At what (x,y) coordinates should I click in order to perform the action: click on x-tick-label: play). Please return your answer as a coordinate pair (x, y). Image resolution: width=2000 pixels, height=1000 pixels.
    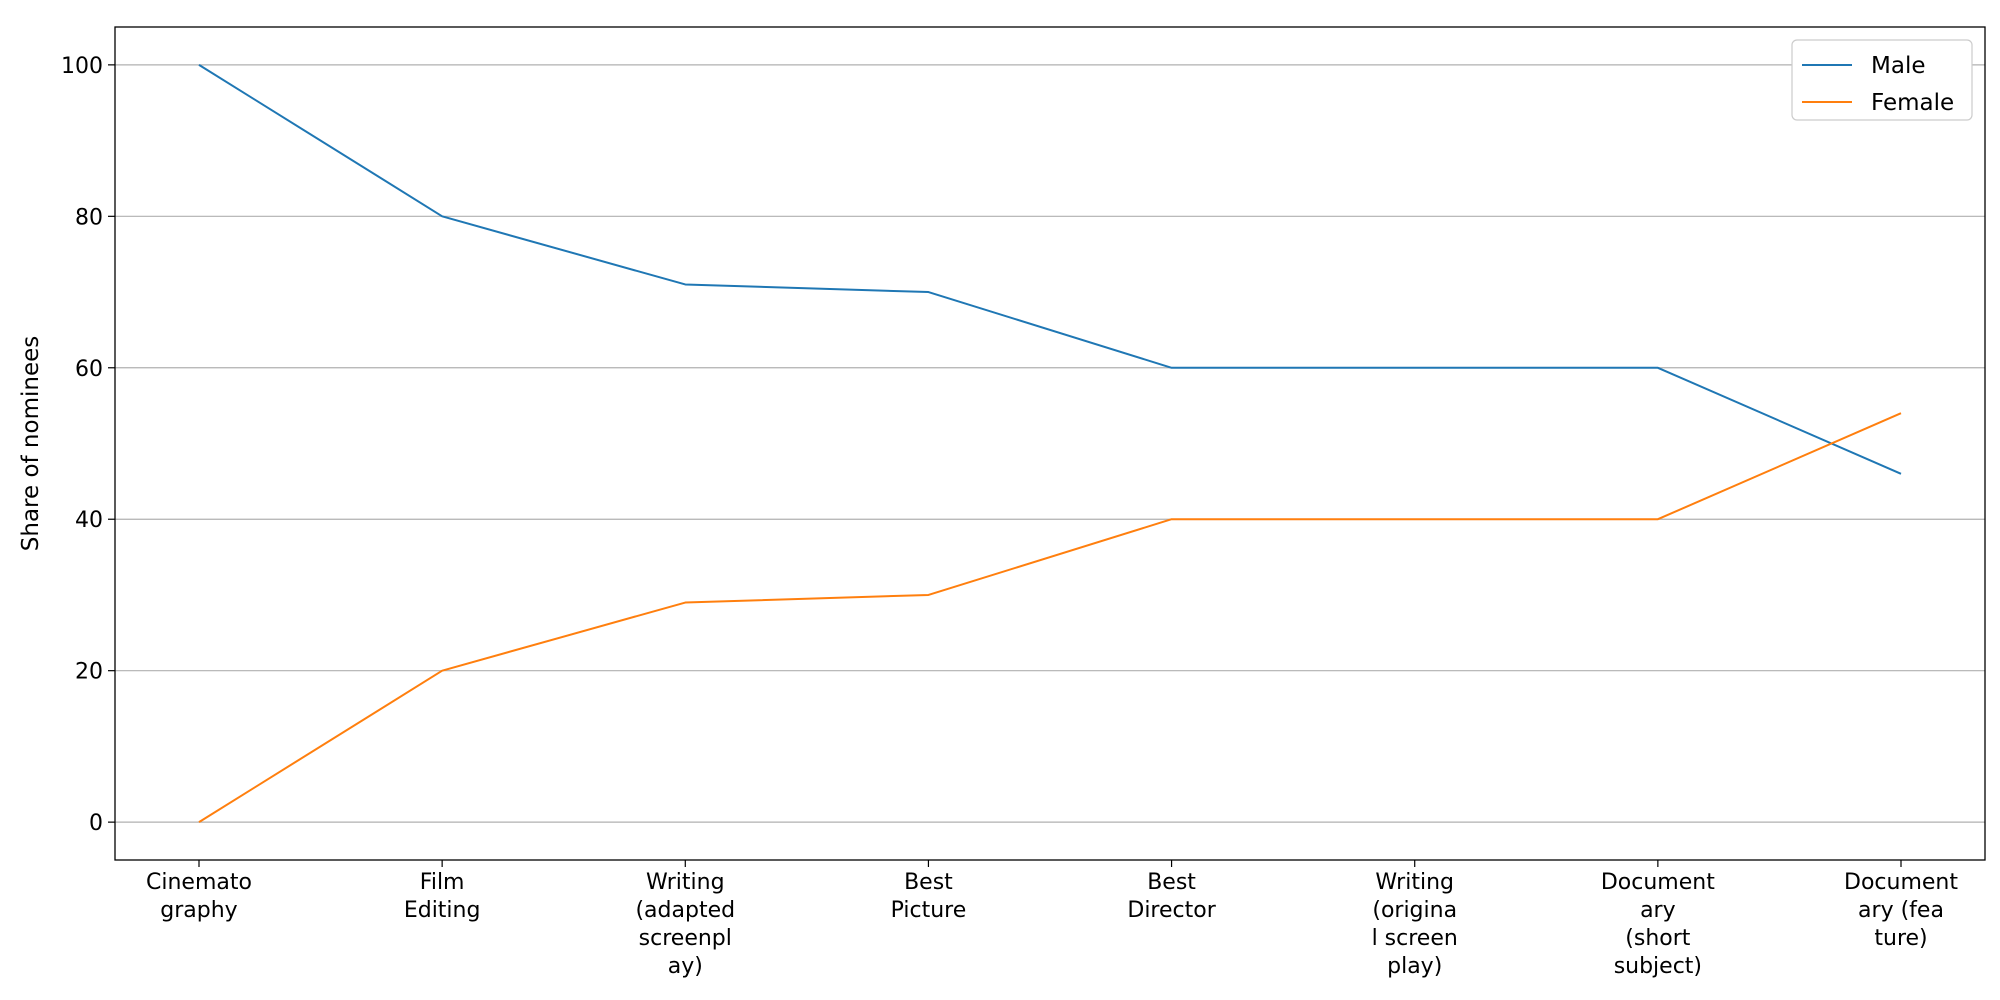
    Looking at the image, I should click on (1414, 966).